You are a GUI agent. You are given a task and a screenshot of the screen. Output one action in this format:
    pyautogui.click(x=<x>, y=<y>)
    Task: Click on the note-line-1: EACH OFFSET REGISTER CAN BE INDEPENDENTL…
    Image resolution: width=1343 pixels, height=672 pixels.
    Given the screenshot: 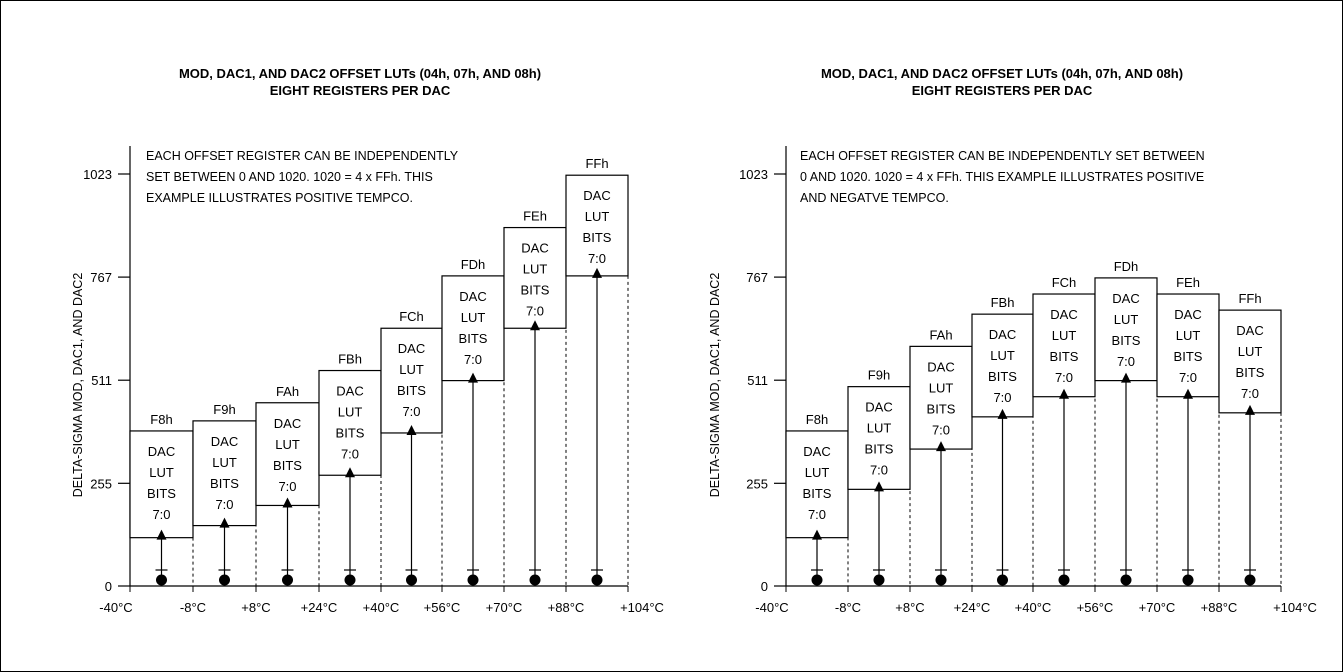 What is the action you would take?
    pyautogui.click(x=302, y=156)
    